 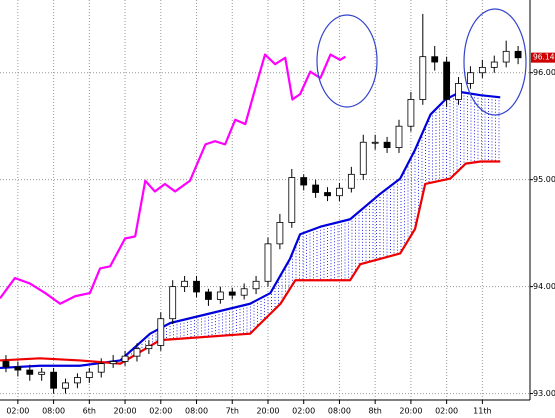 I want to click on price-tag-label: 96.141, so click(x=544, y=57).